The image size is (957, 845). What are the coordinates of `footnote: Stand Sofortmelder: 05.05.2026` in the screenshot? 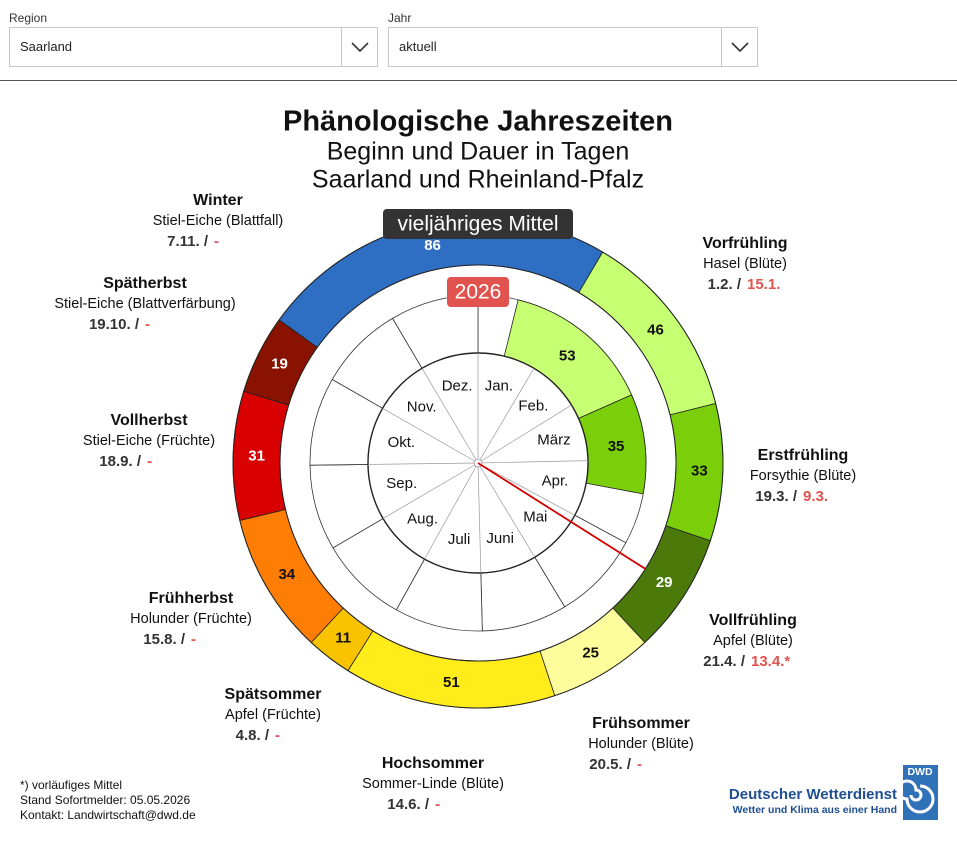 It's located at (105, 800).